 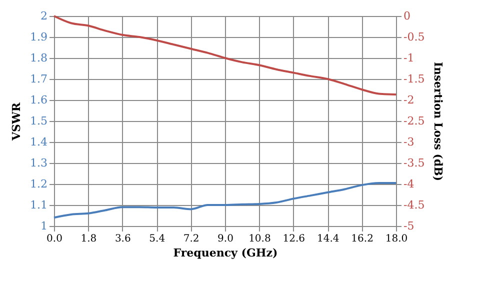 What do you see at coordinates (54, 239) in the screenshot?
I see `x-tick-label: 0.0` at bounding box center [54, 239].